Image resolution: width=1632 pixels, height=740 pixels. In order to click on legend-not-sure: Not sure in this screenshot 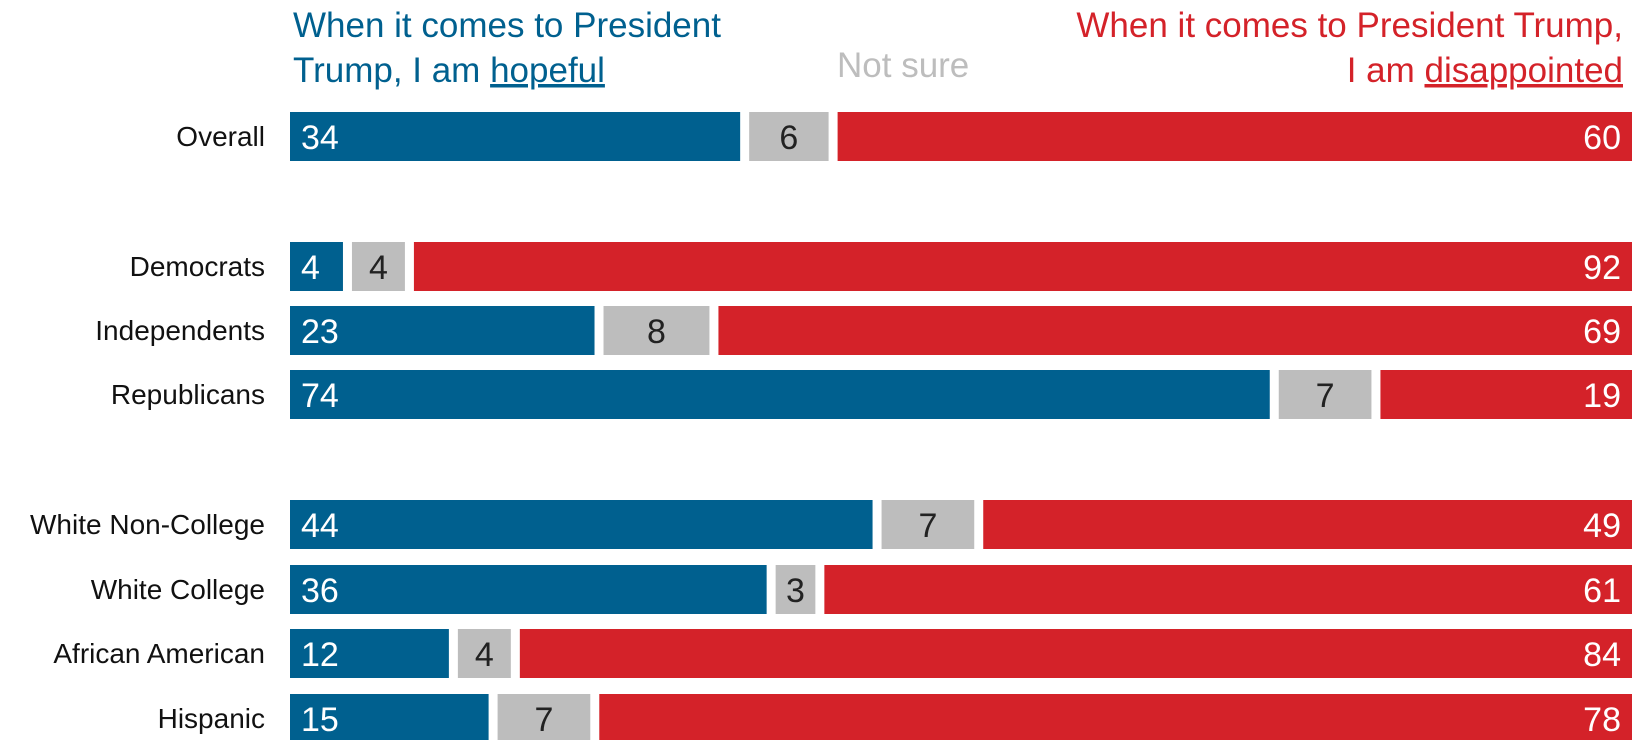, I will do `click(903, 65)`.